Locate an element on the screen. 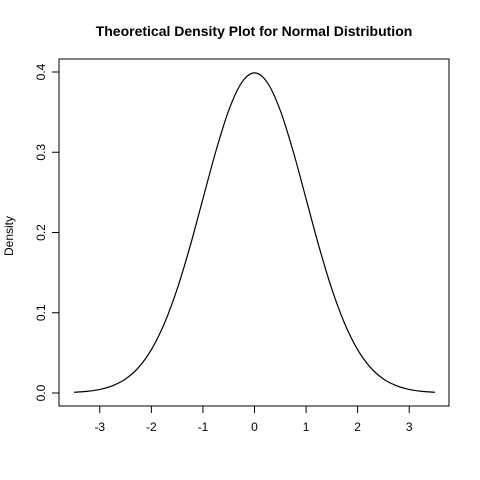  y-axis: 0.0 0.1 0.2 0.3 0.4 is located at coordinates (47, 232).